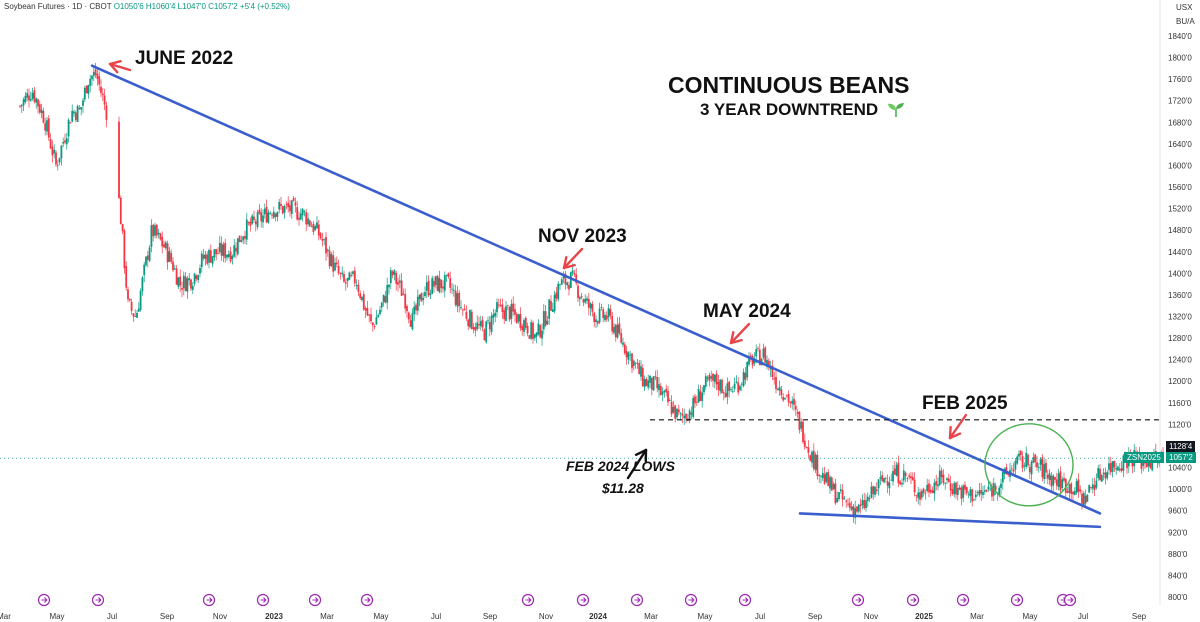 The width and height of the screenshot is (1200, 622). I want to click on price-tick-label: 1600'0, so click(1180, 165).